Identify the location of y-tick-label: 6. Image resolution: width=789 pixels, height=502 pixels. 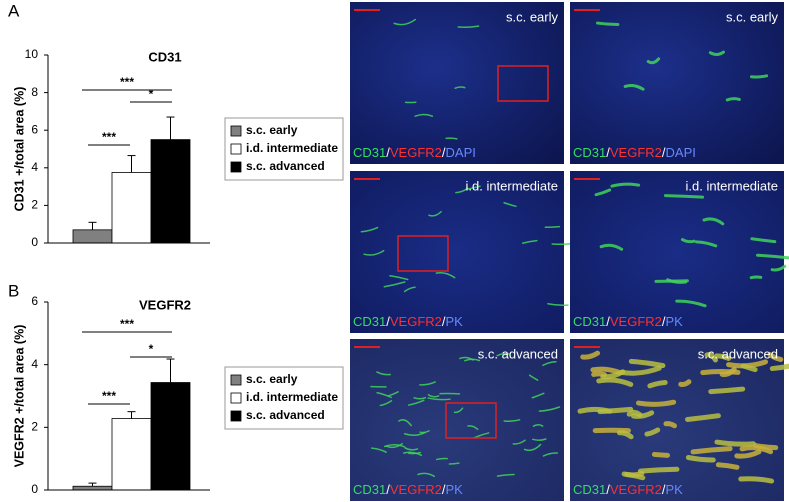
(34, 301).